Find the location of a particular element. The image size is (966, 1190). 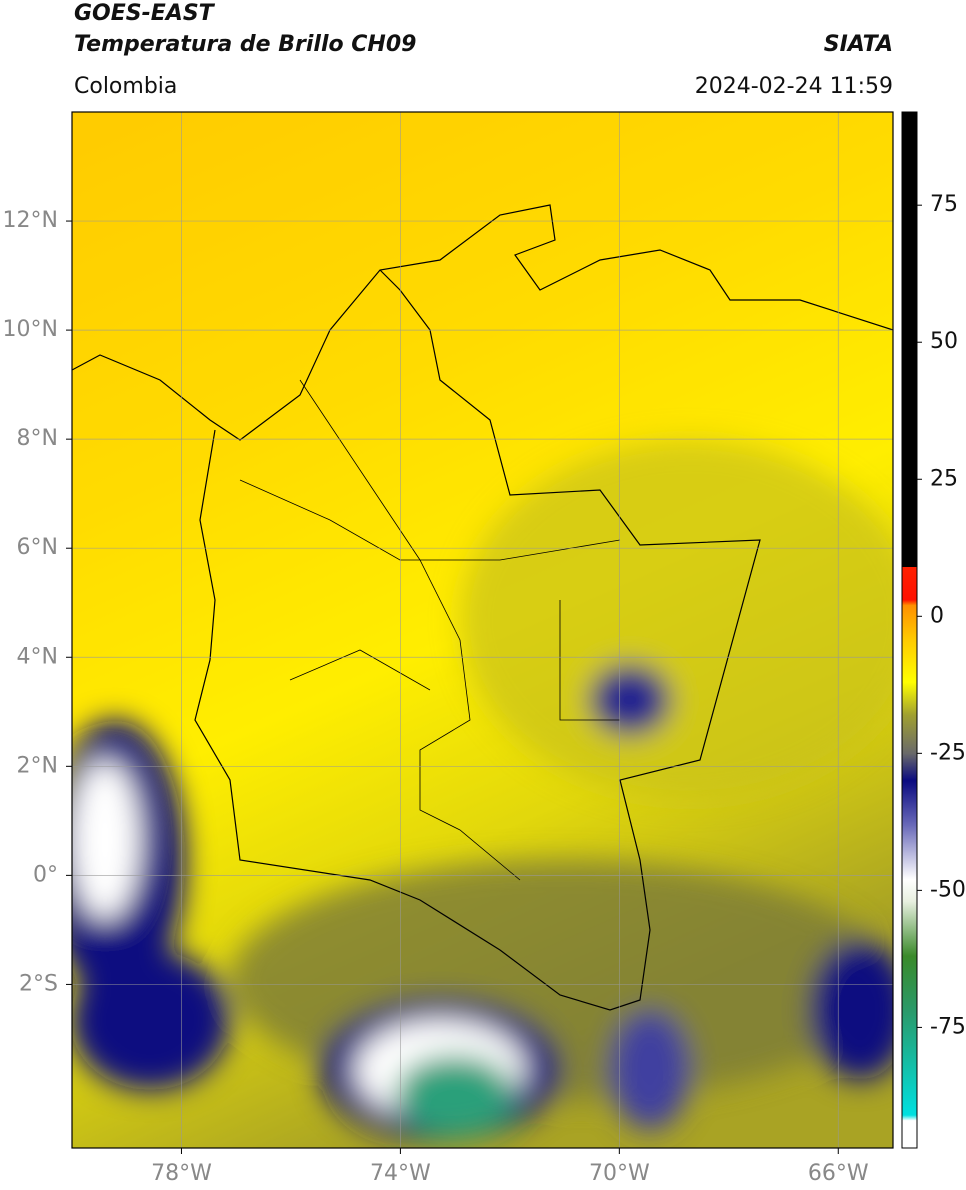

colorbar-tick-label: -50 is located at coordinates (948, 889).